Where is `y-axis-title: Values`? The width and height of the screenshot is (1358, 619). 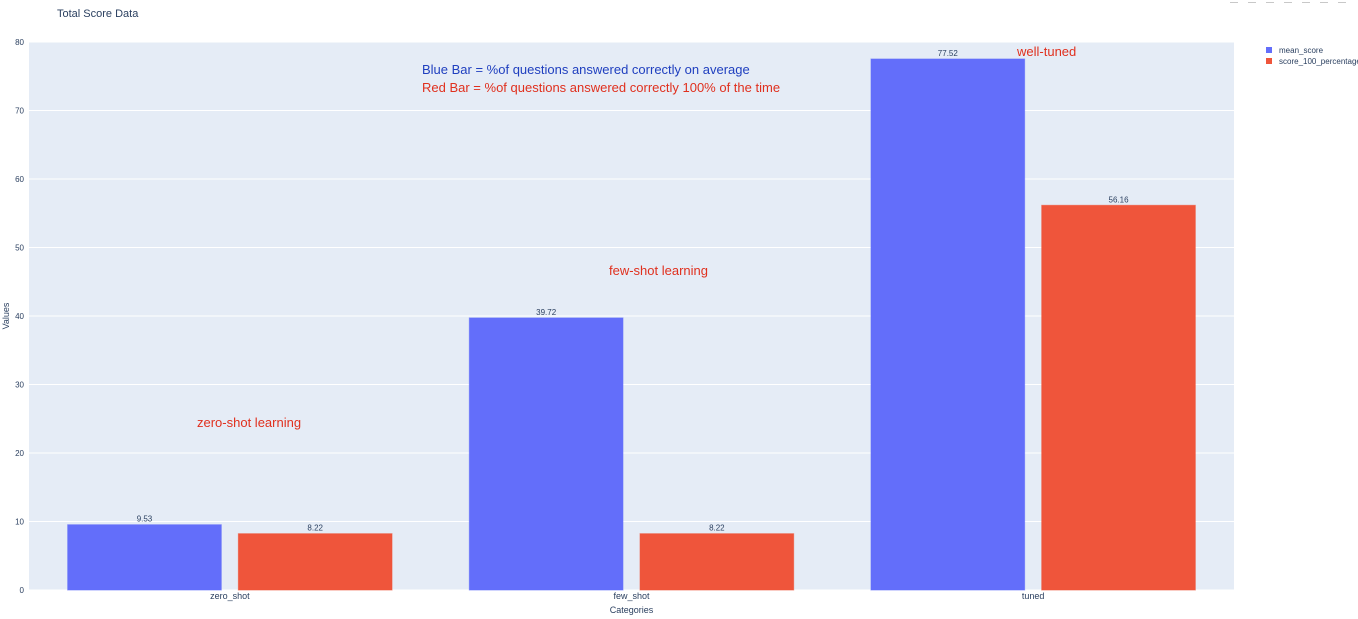
y-axis-title: Values is located at coordinates (6, 315).